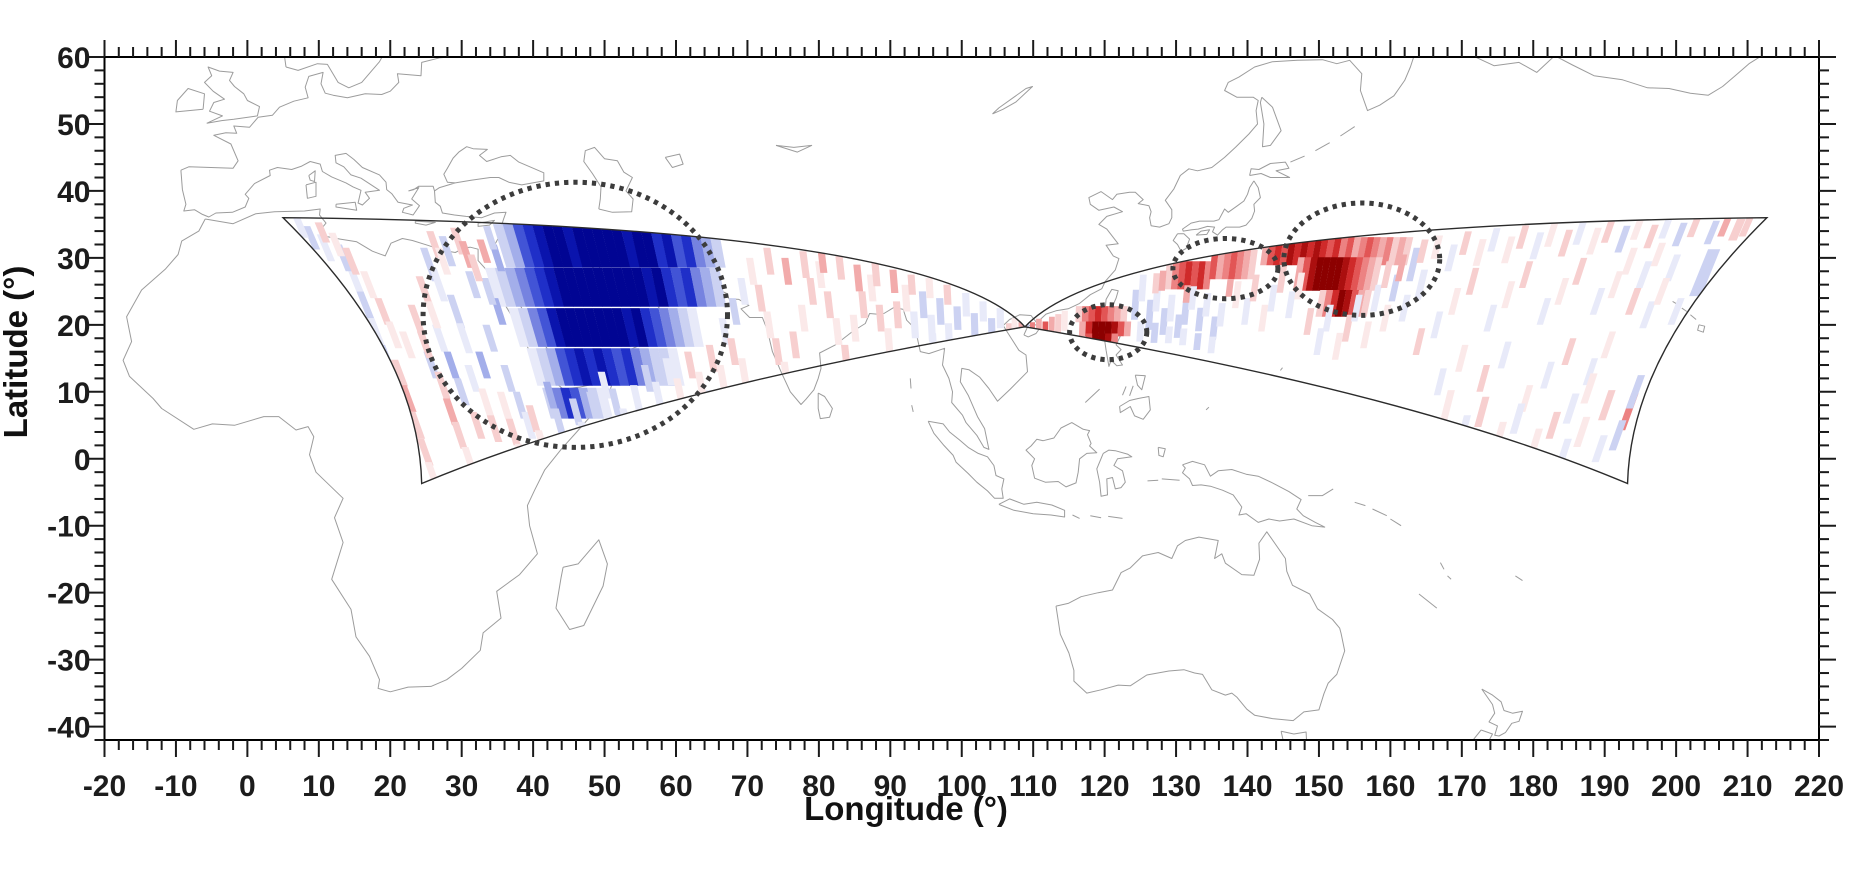 Image resolution: width=1875 pixels, height=875 pixels. Describe the element at coordinates (318, 786) in the screenshot. I see `x-tick-label: 10` at that location.